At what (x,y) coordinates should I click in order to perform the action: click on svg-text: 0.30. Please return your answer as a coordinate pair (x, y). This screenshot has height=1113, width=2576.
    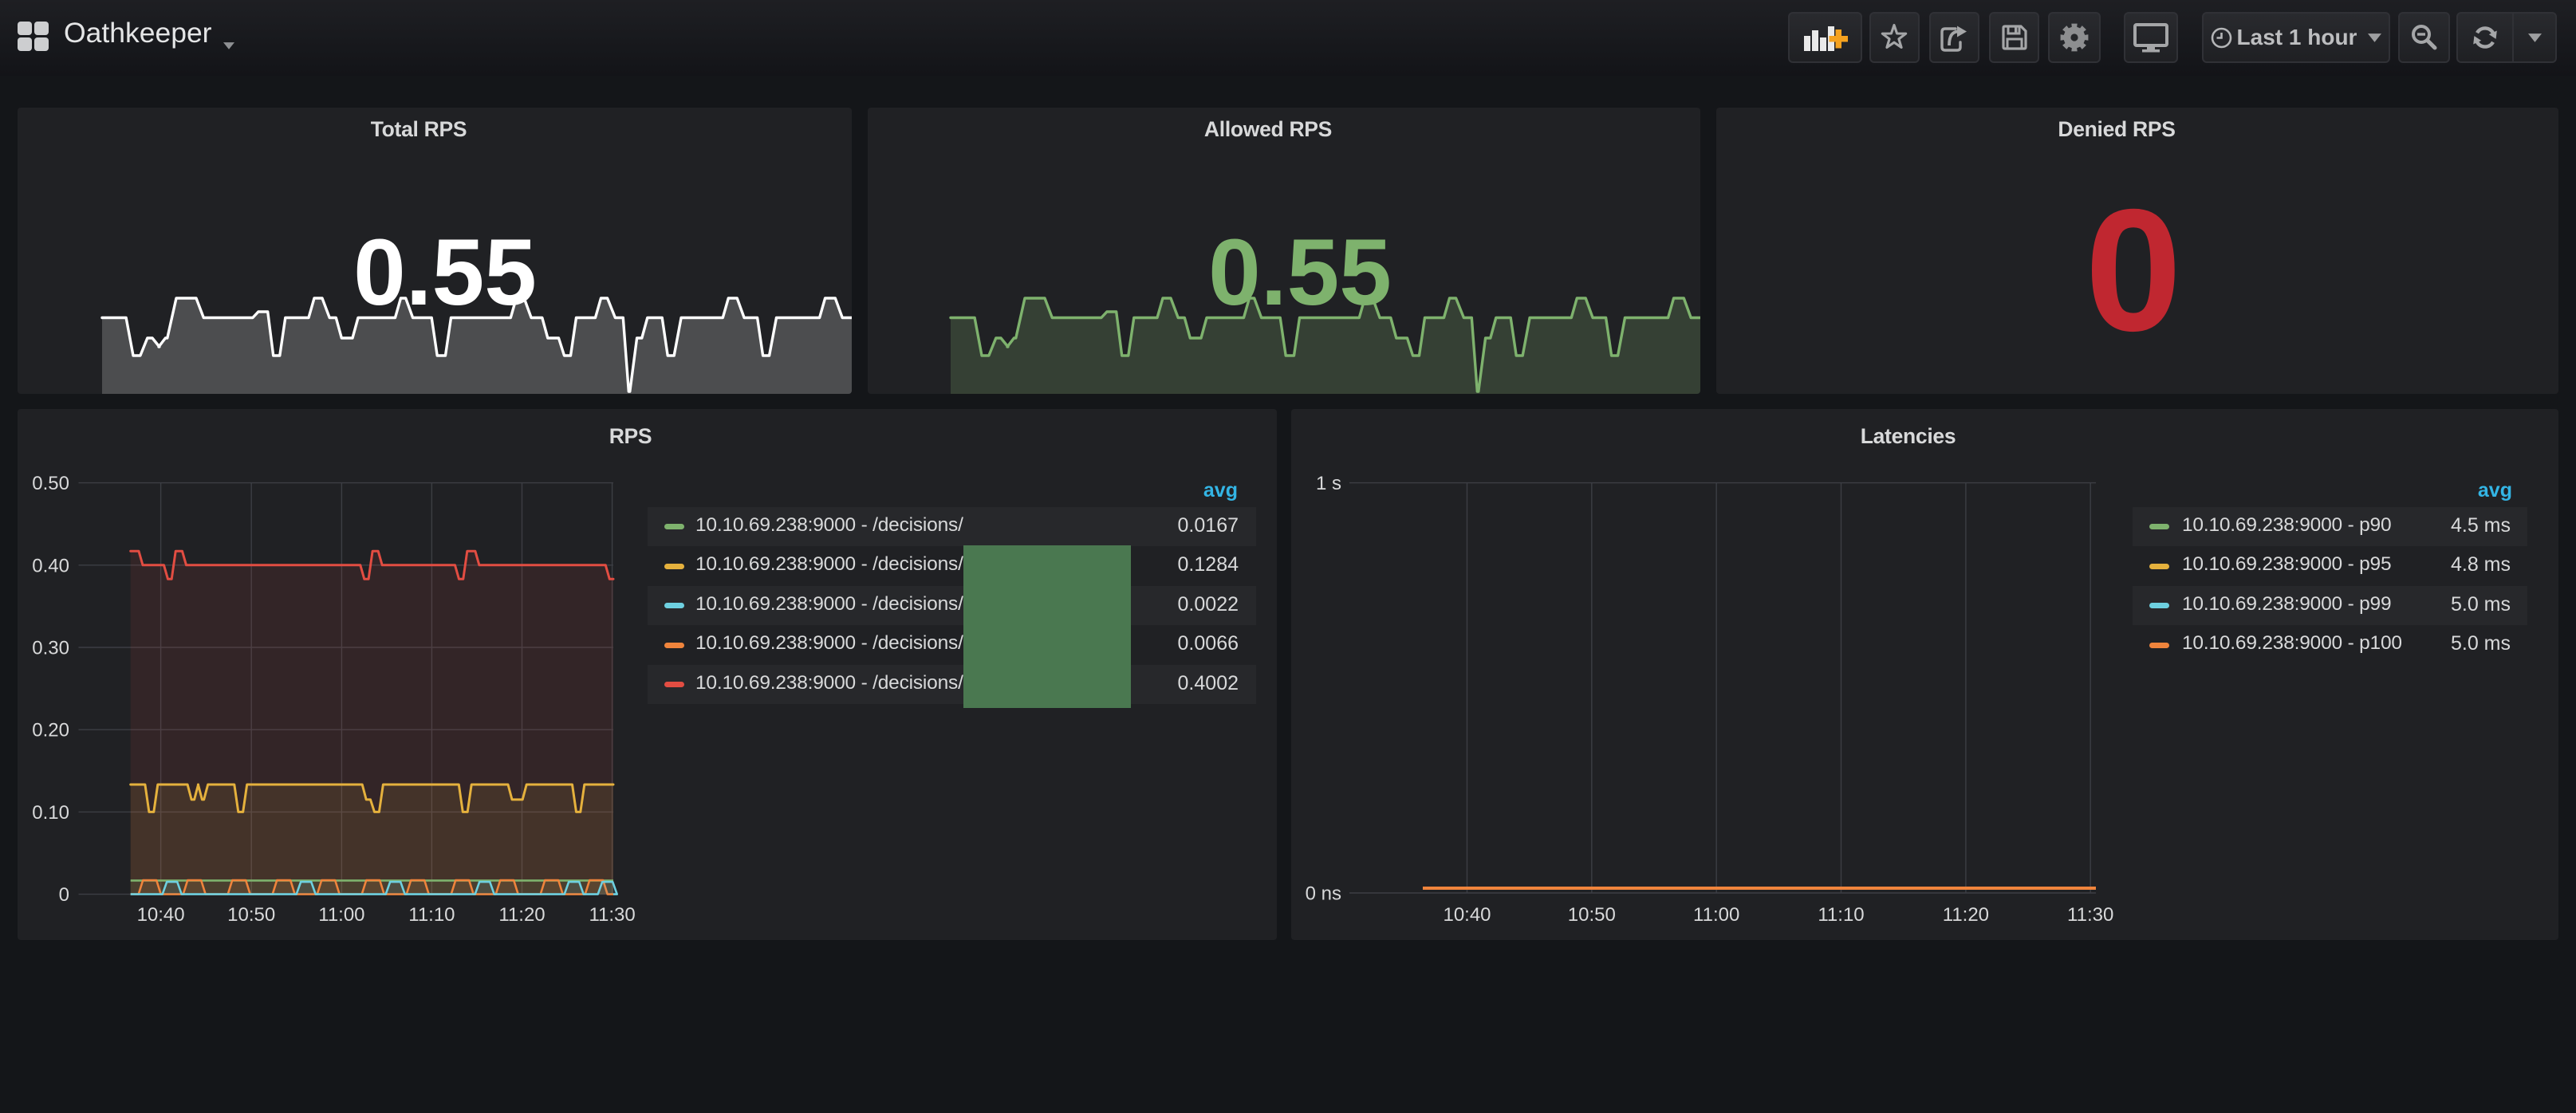
    Looking at the image, I should click on (50, 648).